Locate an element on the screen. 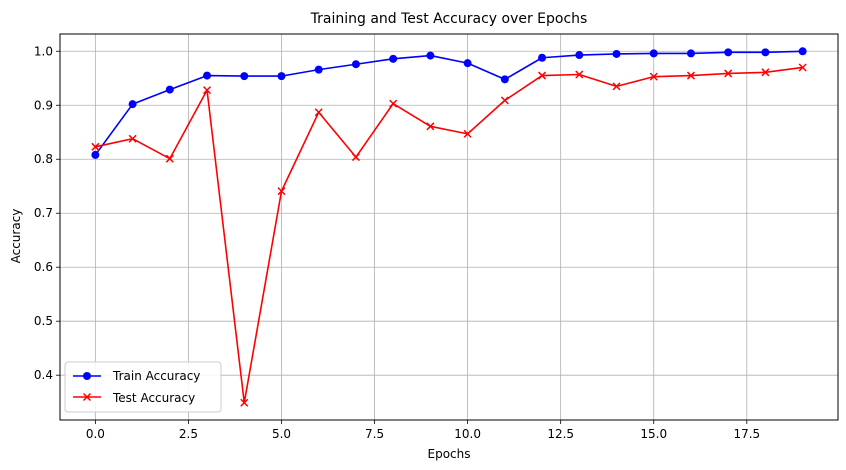 The height and width of the screenshot is (470, 846). chart-title: Training and Test Accuracy over Epochs is located at coordinates (449, 19).